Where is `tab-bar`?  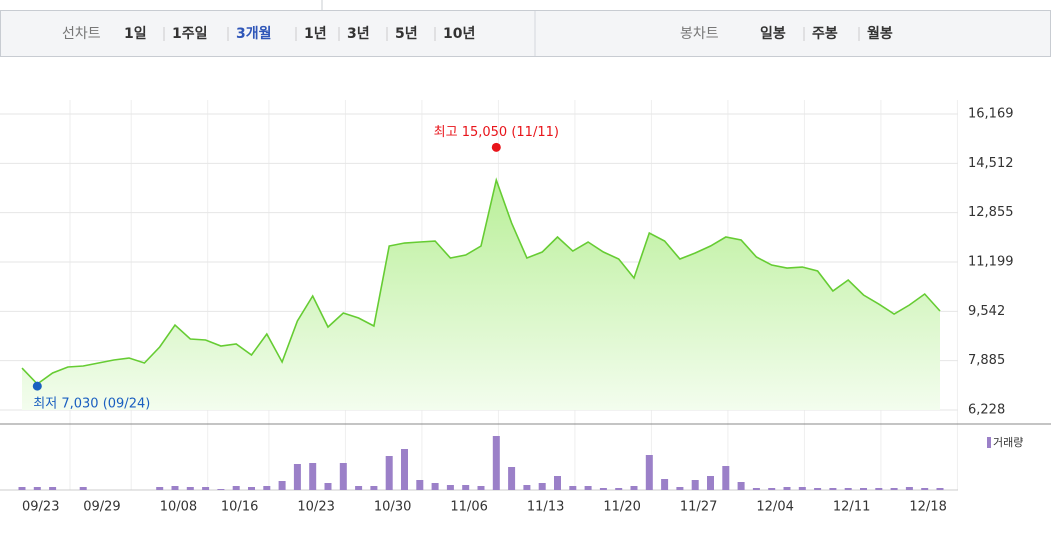
tab-bar is located at coordinates (525, 33).